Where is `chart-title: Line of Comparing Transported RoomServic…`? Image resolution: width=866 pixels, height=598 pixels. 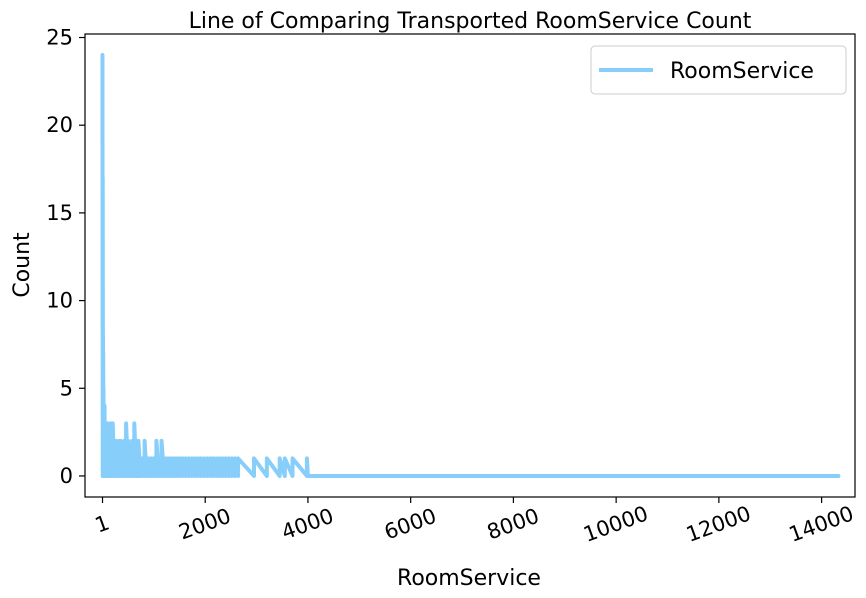 chart-title: Line of Comparing Transported RoomServic… is located at coordinates (470, 21).